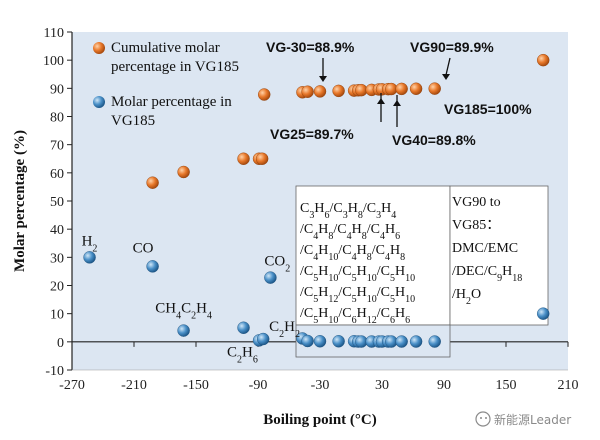 Image resolution: width=600 pixels, height=440 pixels. Describe the element at coordinates (466, 297) in the screenshot. I see `side-box-line: /H2O` at that location.